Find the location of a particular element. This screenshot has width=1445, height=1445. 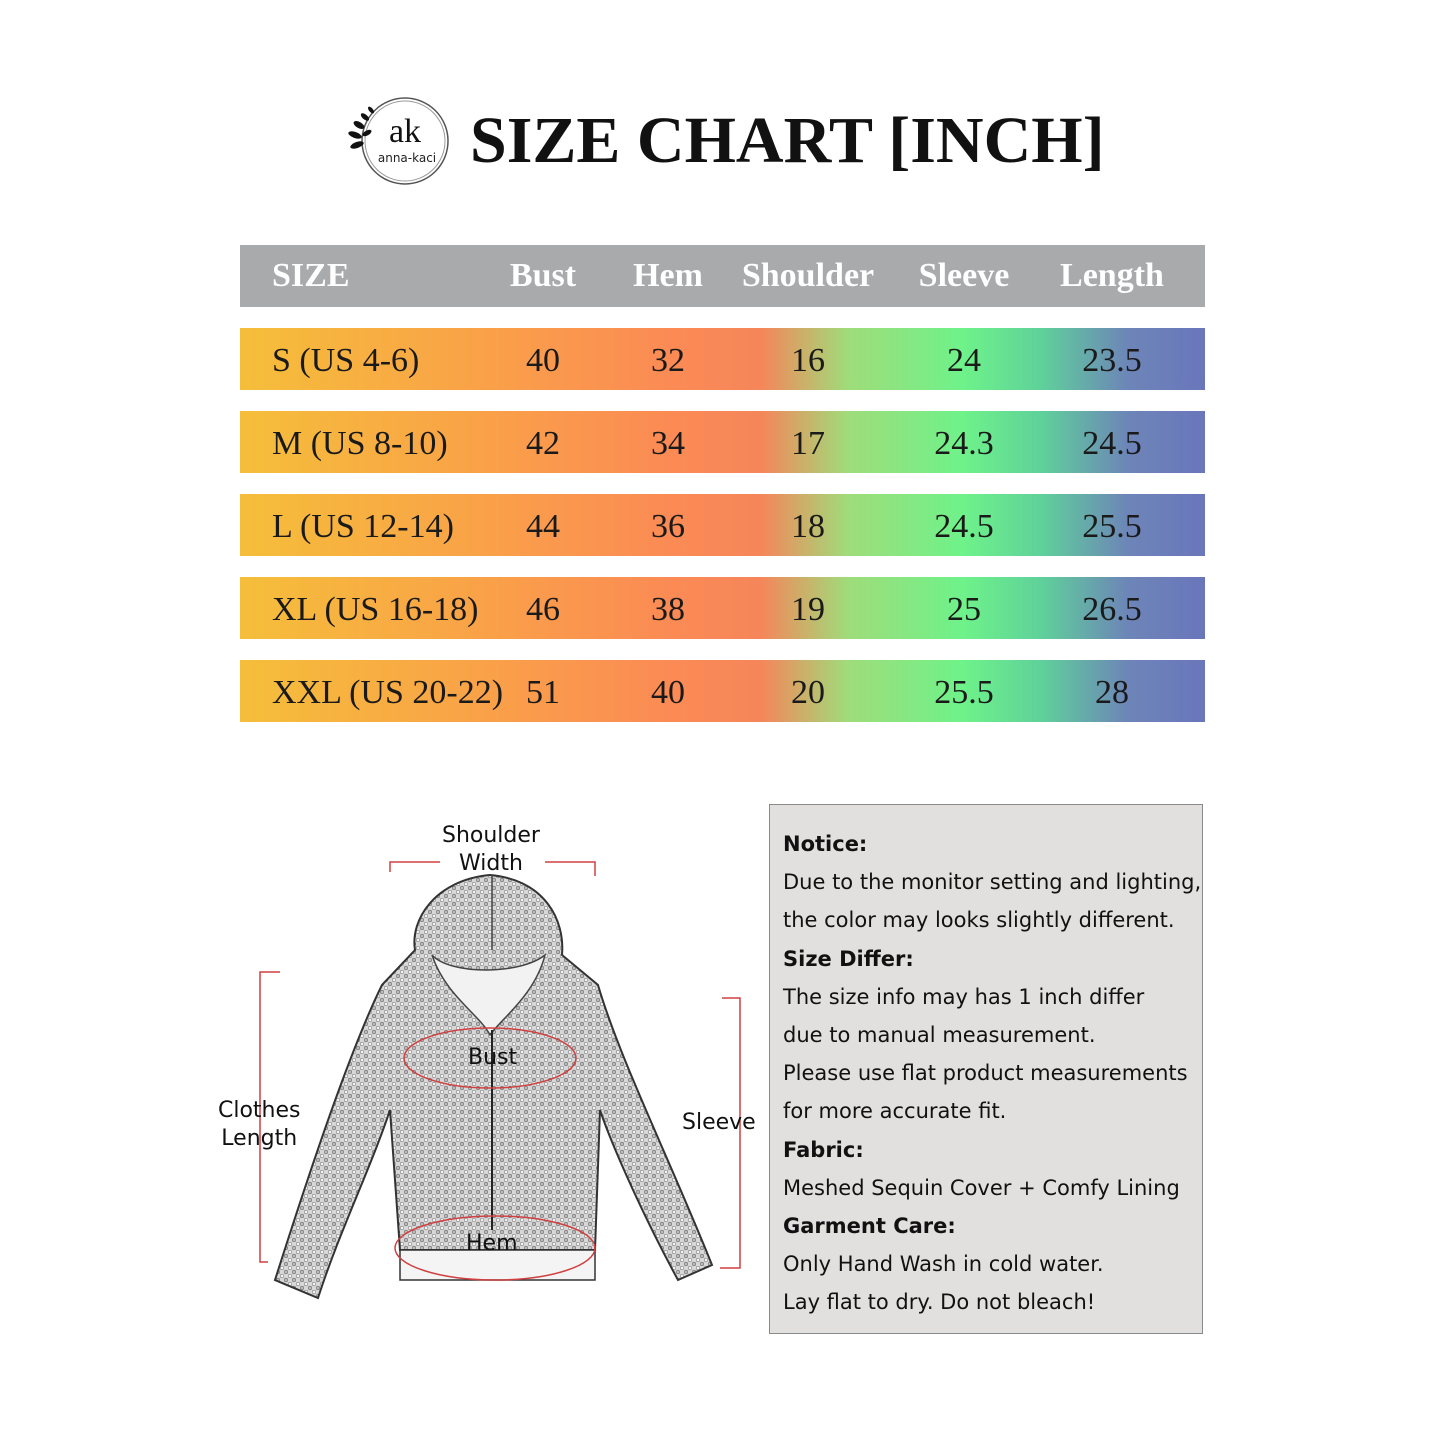

notice-text: the color may looks slightly different. is located at coordinates (979, 920).